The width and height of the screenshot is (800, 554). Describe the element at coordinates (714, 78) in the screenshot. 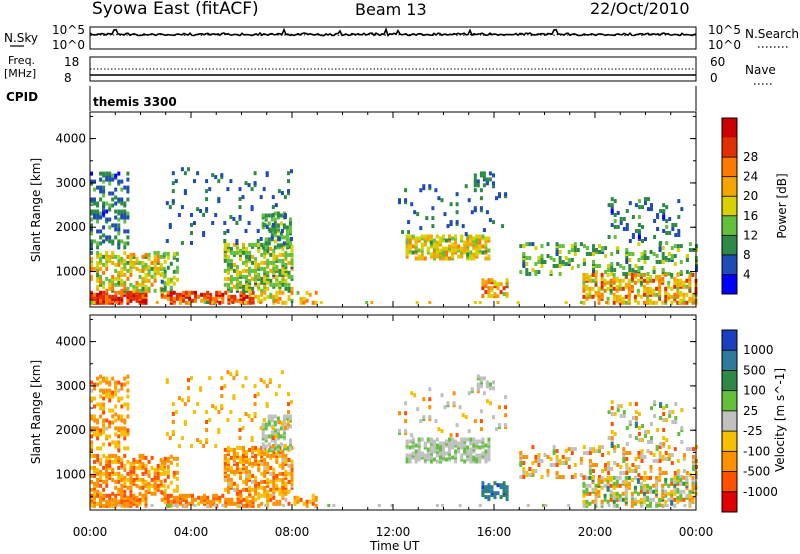

I see `nave-tick-bottom: 0` at that location.